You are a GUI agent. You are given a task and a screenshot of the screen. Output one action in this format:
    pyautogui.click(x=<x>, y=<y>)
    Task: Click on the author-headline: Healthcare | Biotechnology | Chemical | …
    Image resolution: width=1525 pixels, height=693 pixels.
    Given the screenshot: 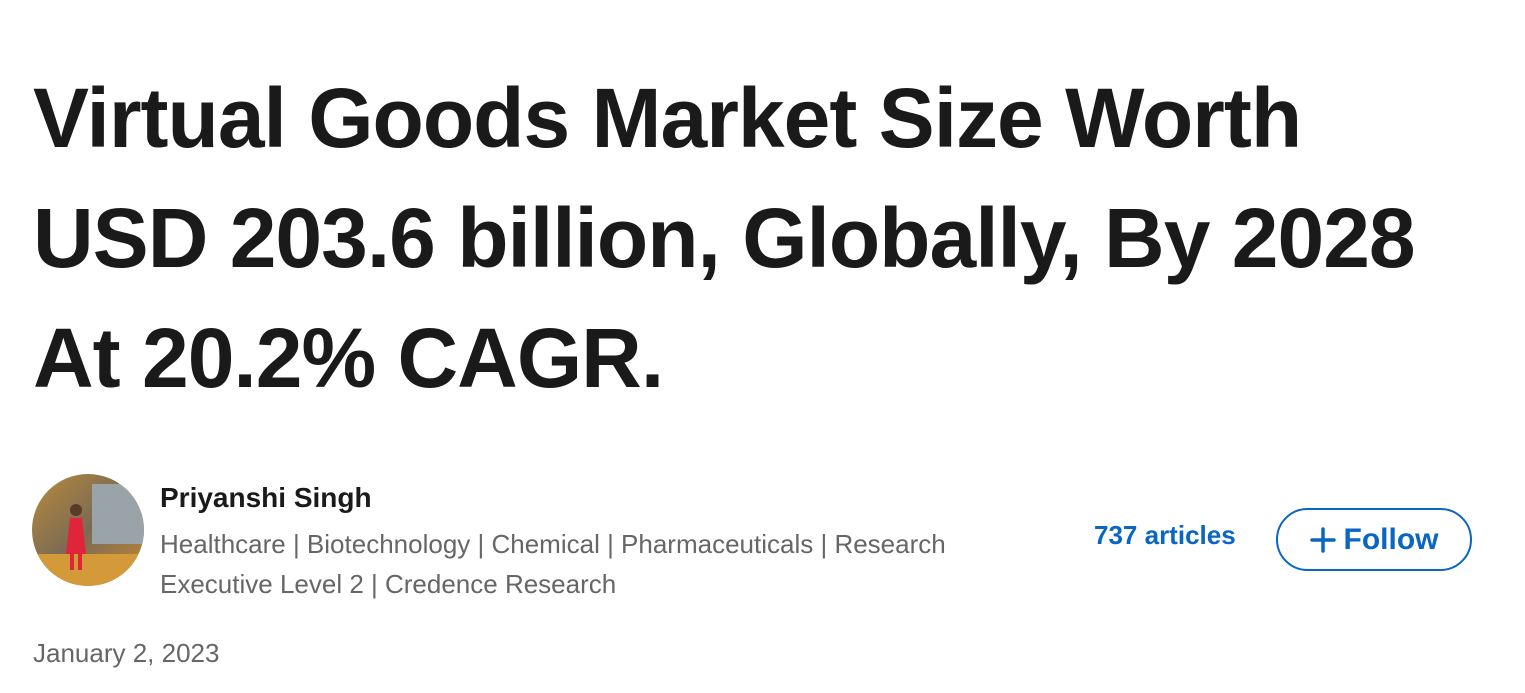 What is the action you would take?
    pyautogui.click(x=553, y=564)
    